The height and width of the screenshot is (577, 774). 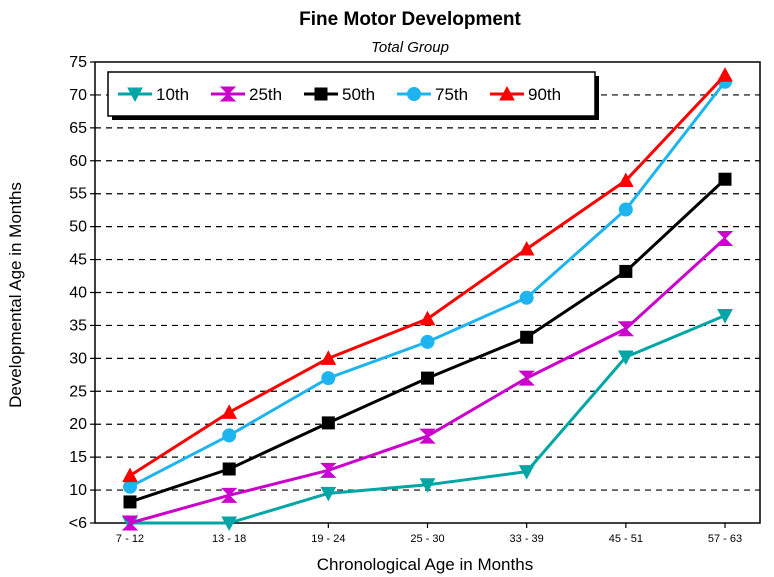 I want to click on x-tick-label: 19 - 24, so click(x=328, y=539).